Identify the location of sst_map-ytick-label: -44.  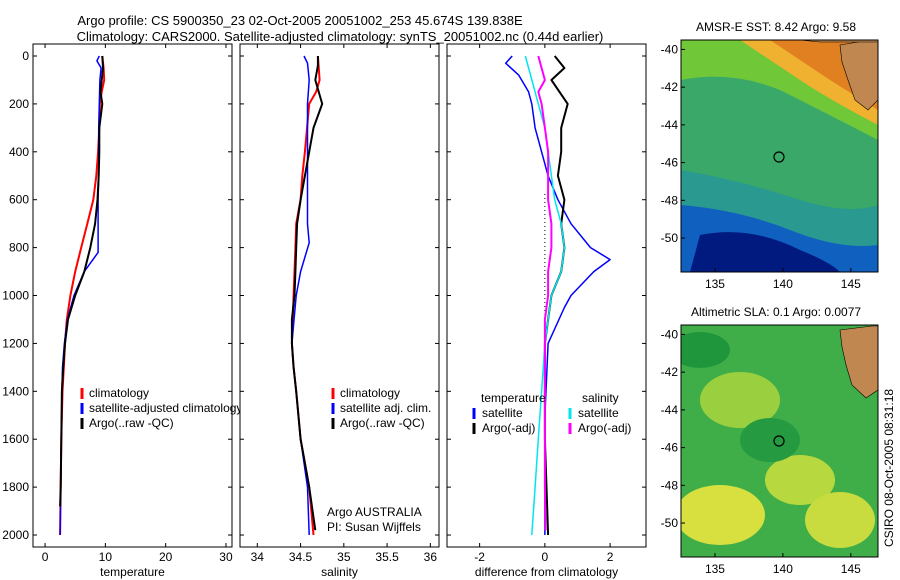
(670, 125).